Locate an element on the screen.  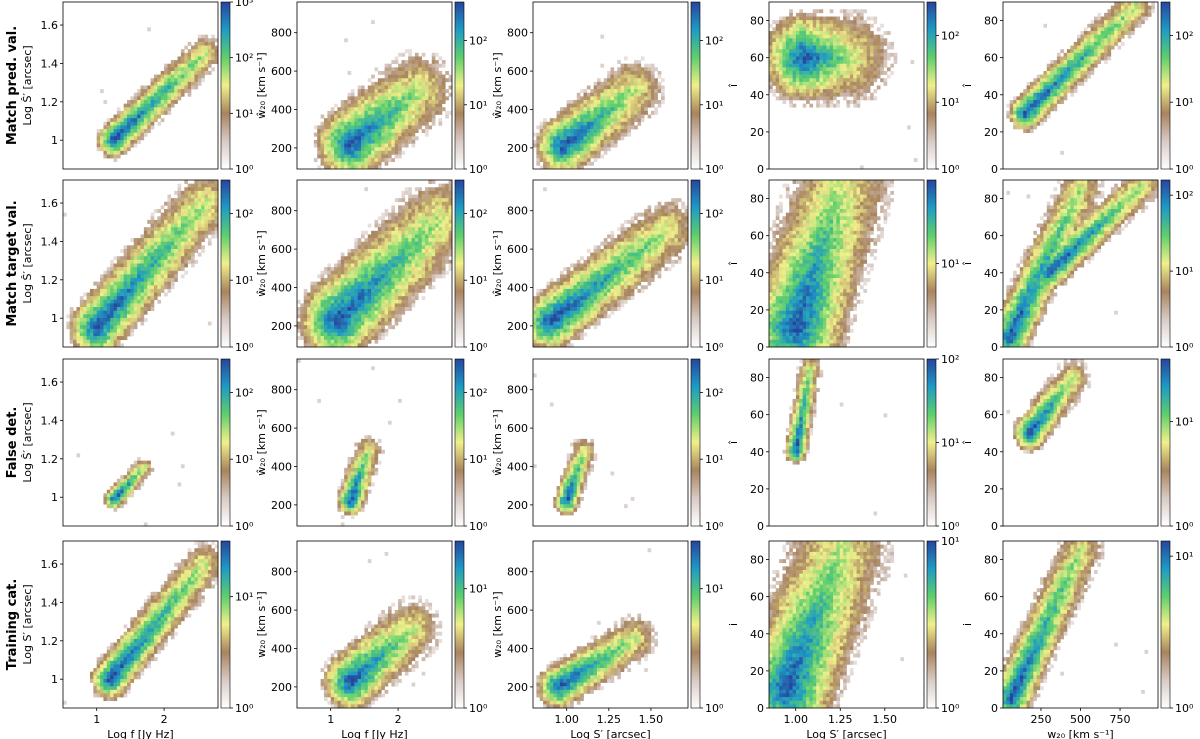
y-axis-label: Log Ŝ′ [arcsec] is located at coordinates (27, 263).